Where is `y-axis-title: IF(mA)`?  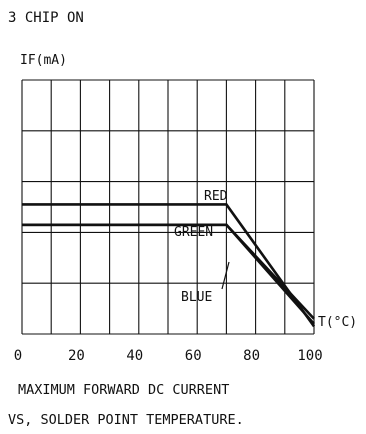 y-axis-title: IF(mA) is located at coordinates (43, 60).